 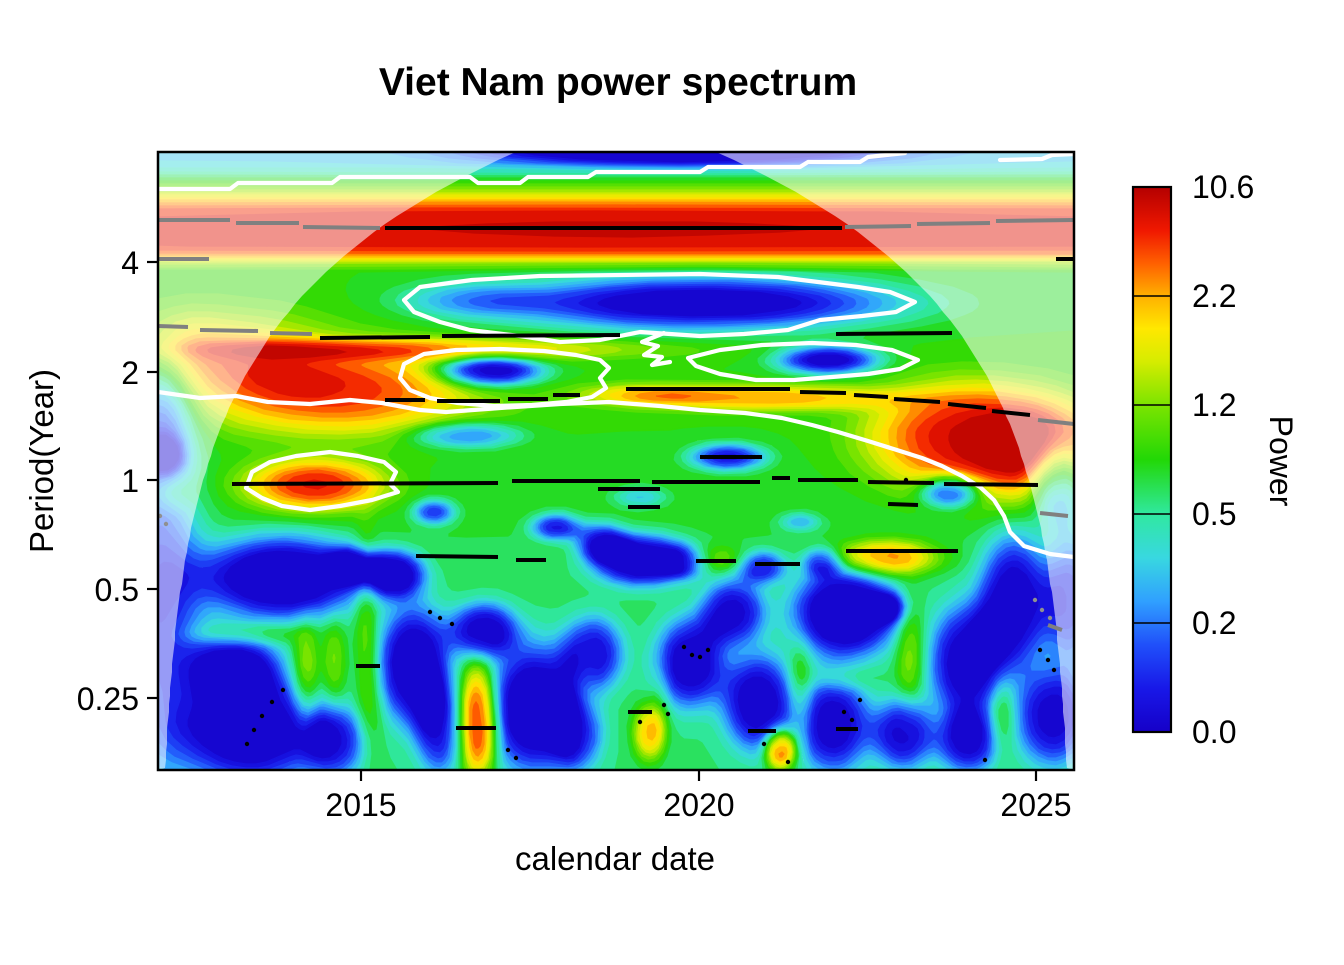 I want to click on svg-text: 2.2, so click(x=1214, y=296).